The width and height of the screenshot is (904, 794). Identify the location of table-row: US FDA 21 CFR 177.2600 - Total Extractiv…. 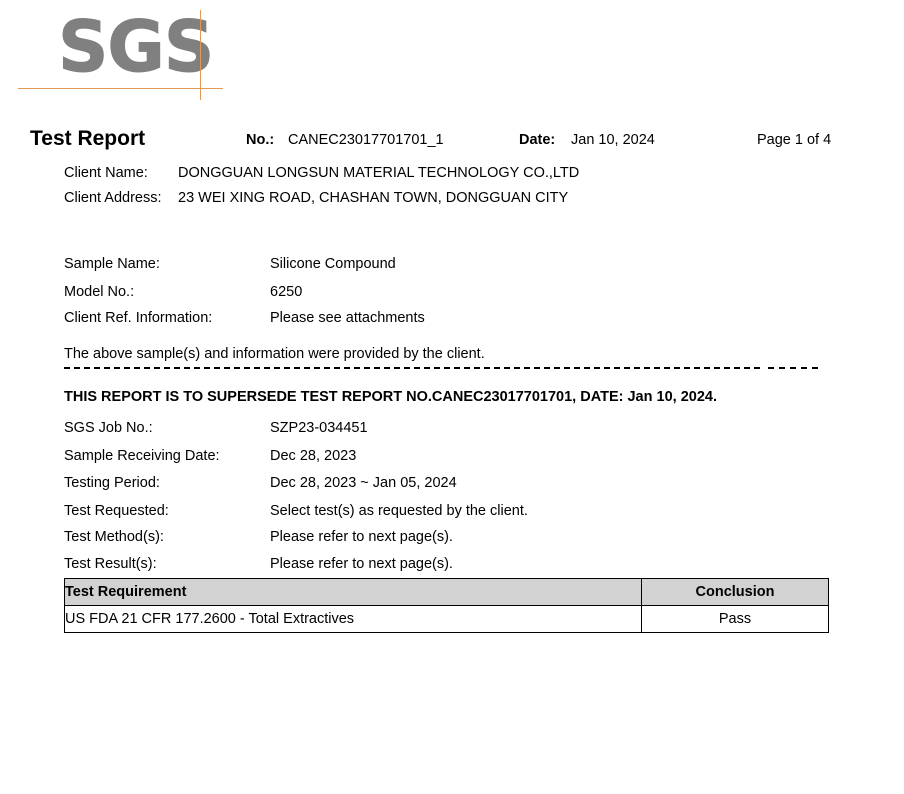
(446, 619).